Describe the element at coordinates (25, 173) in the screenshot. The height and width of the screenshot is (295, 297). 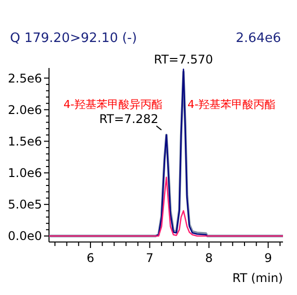
I see `y-tick-label: 1.0e6` at that location.